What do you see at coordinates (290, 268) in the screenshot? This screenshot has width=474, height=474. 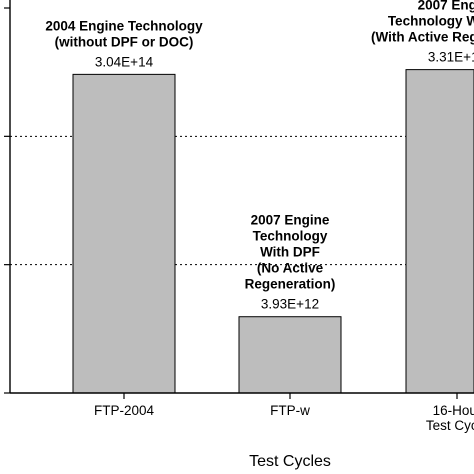 I see `annotation-line: (No Active` at bounding box center [290, 268].